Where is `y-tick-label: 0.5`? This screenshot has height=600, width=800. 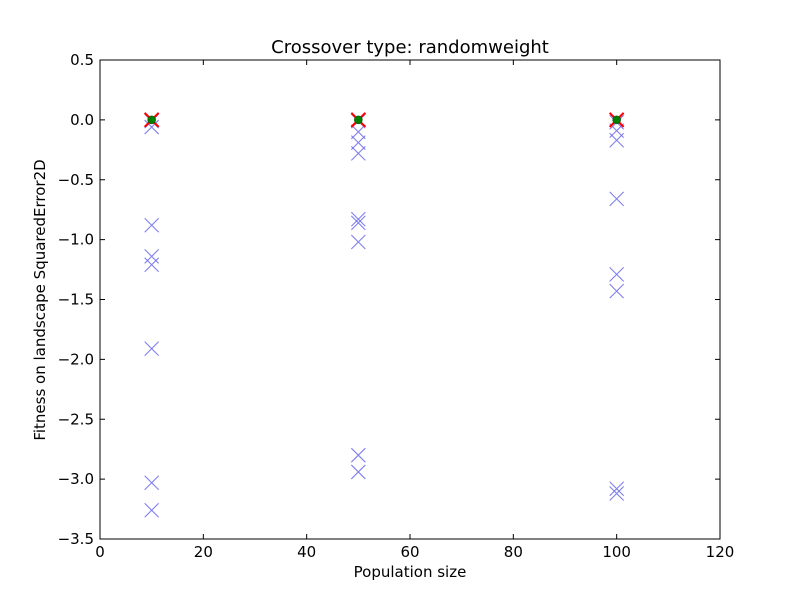
y-tick-label: 0.5 is located at coordinates (82, 60).